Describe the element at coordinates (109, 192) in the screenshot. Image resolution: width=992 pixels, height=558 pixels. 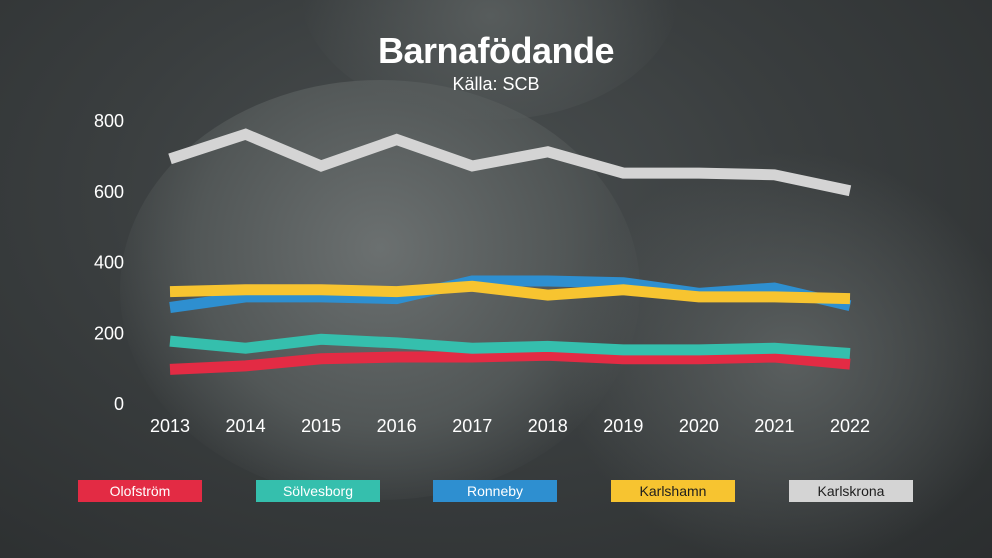
I see `y-tick-label: 600` at that location.